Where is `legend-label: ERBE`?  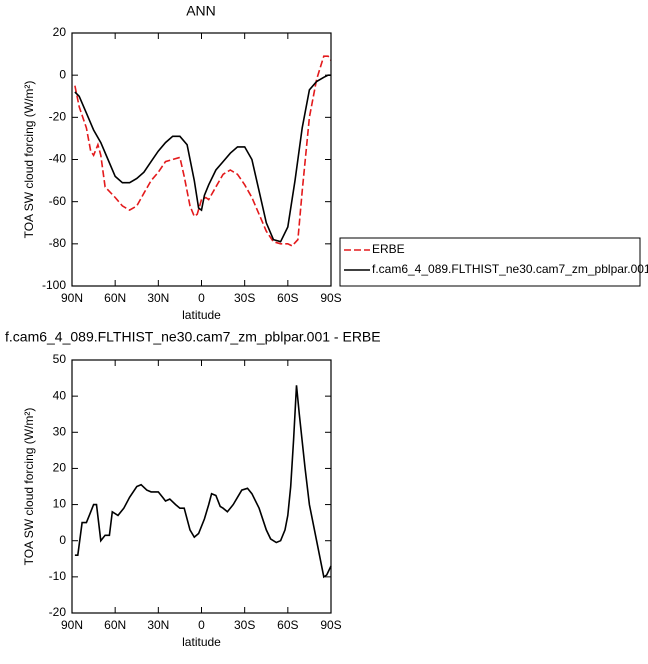
legend-label: ERBE is located at coordinates (388, 249).